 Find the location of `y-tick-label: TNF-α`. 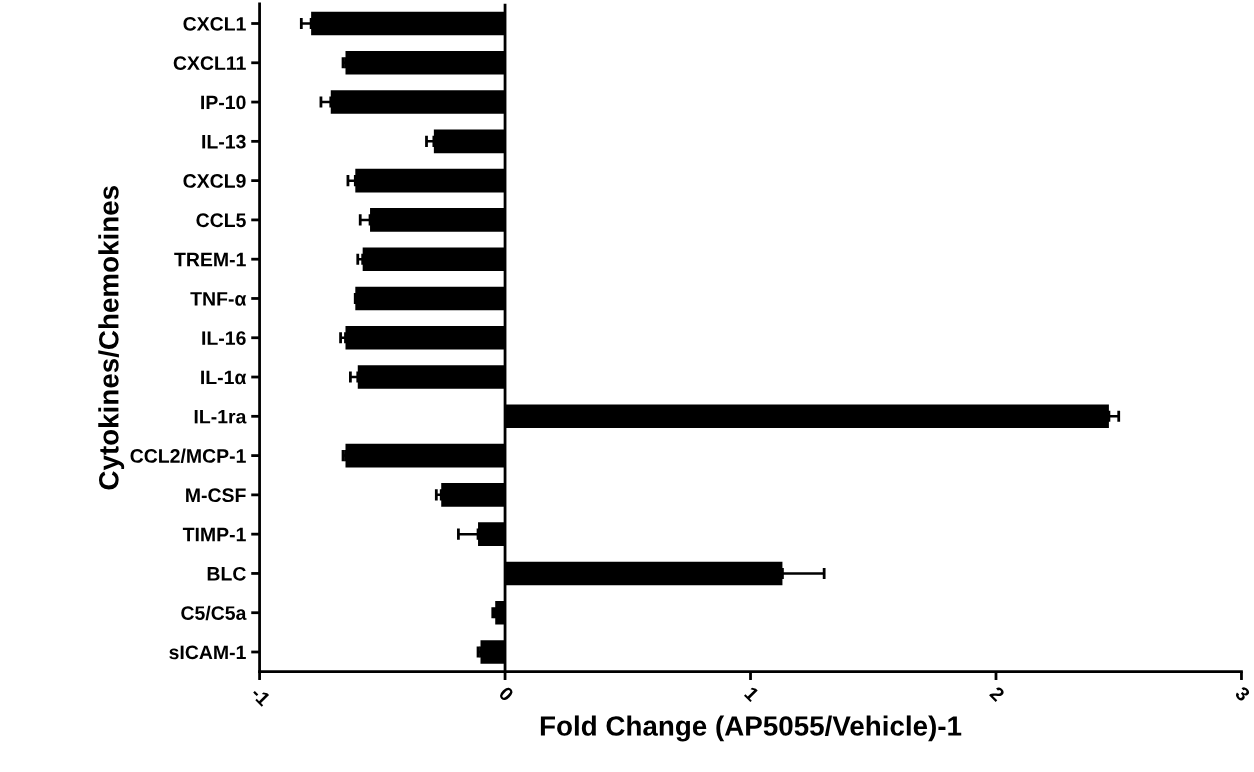

y-tick-label: TNF-α is located at coordinates (218, 299).